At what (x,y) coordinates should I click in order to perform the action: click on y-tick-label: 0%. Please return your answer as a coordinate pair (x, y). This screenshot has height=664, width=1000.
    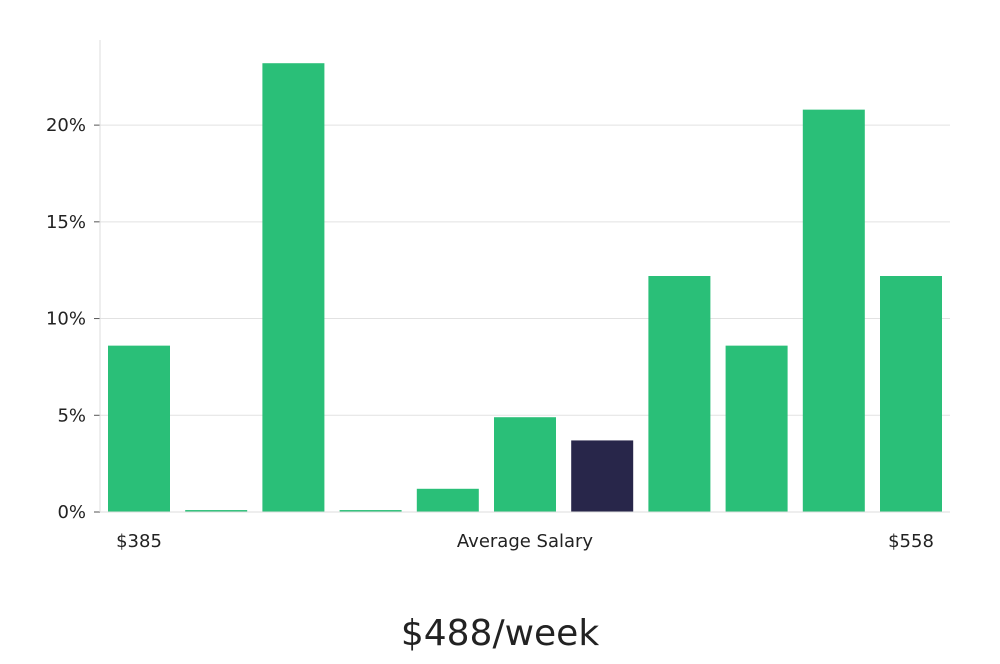
    Looking at the image, I should click on (71, 512).